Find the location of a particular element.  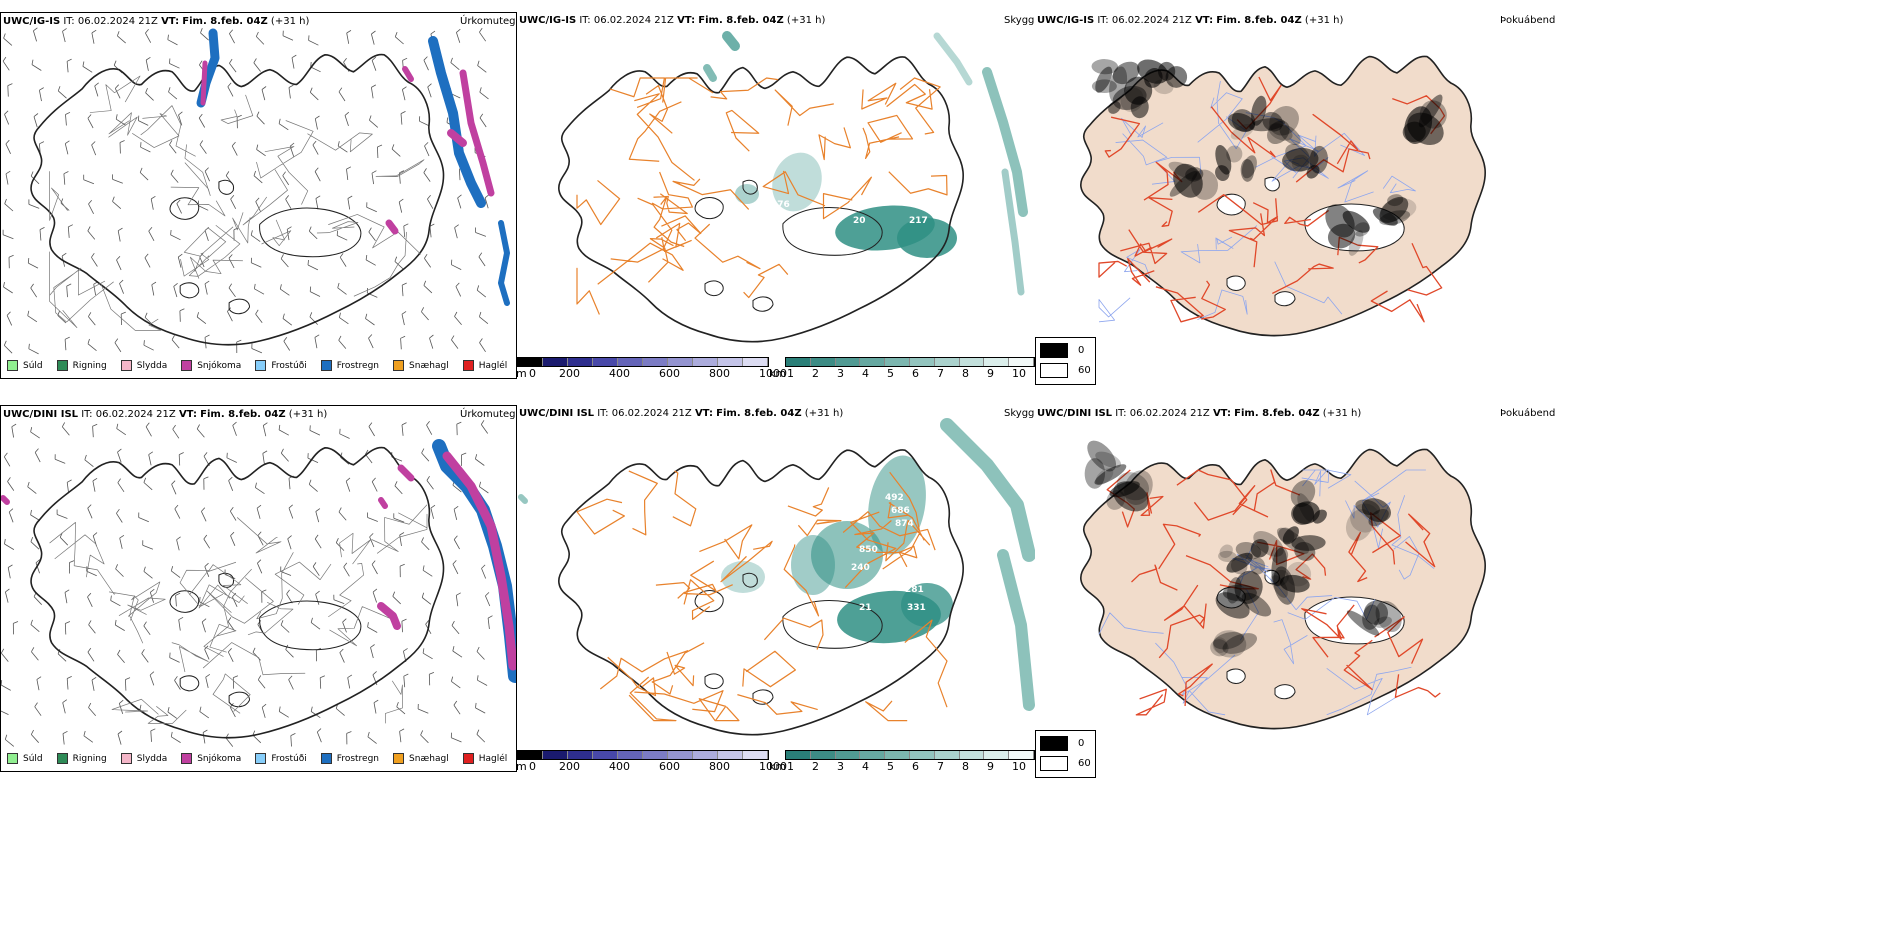

legend-item: Haglél is located at coordinates (484, 758).